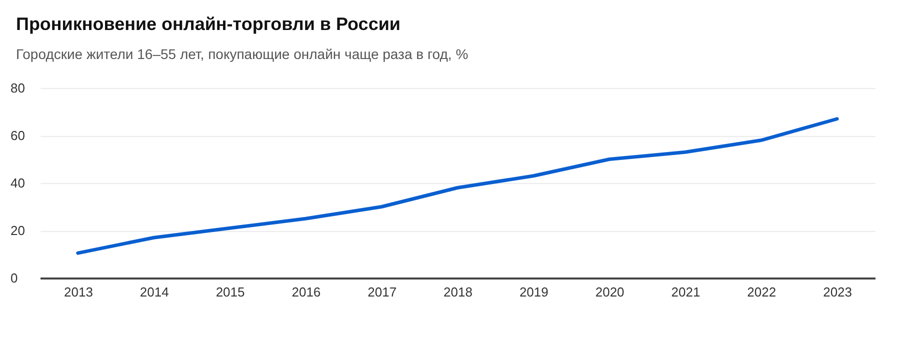 The image size is (919, 363). Describe the element at coordinates (17, 88) in the screenshot. I see `y-tick-label: 80` at that location.